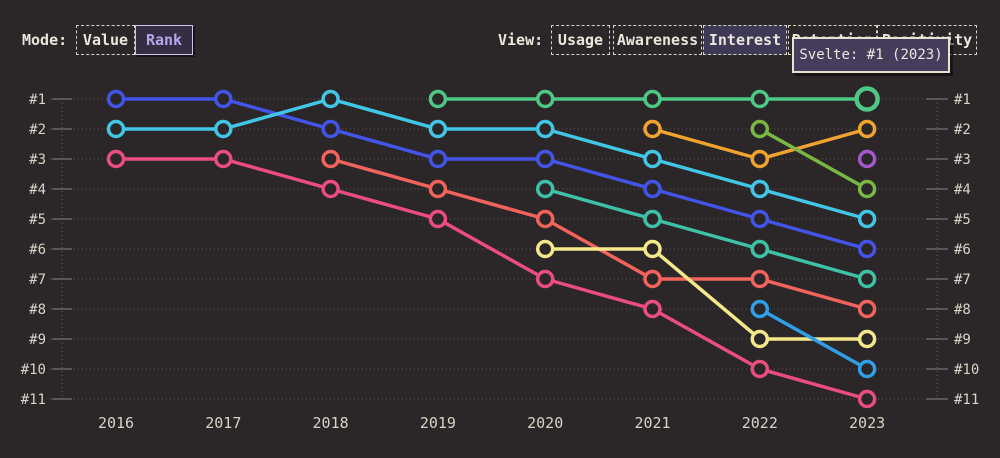 The width and height of the screenshot is (1000, 458). I want to click on marker-Svelte-2020, so click(545, 99).